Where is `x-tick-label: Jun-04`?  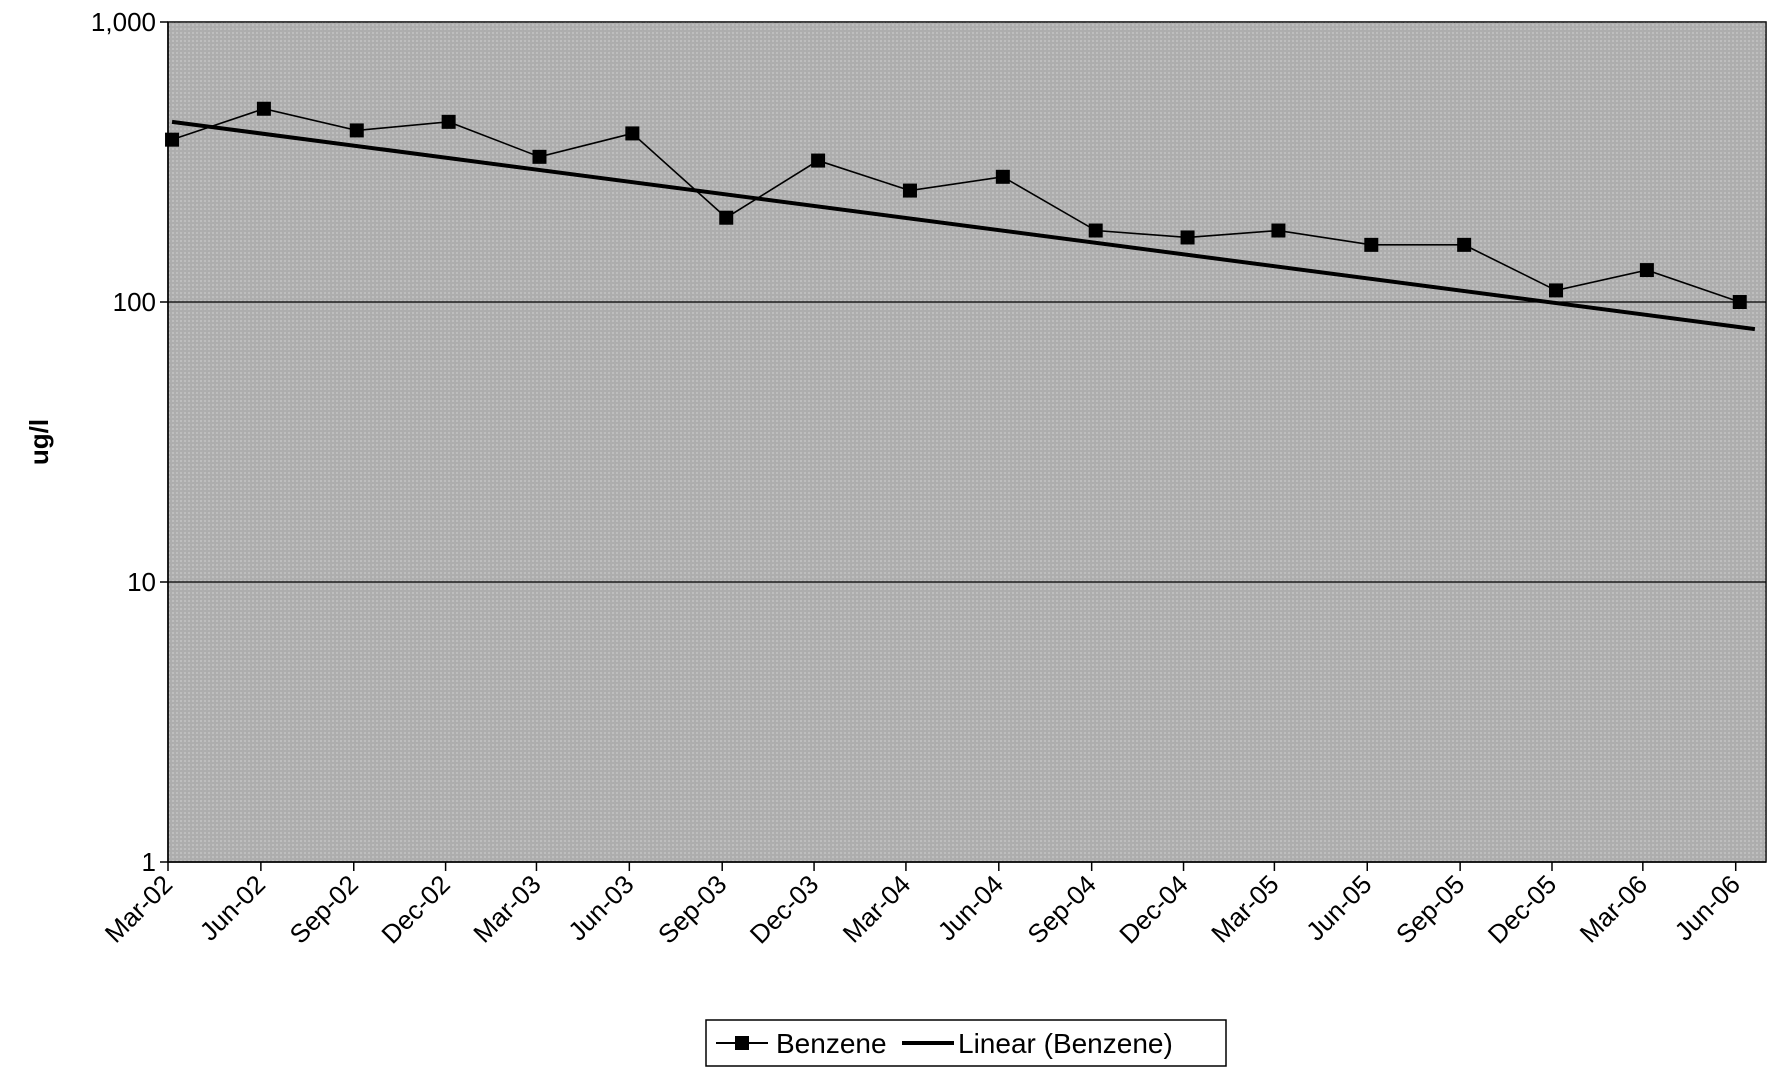 x-tick-label: Jun-04 is located at coordinates (970, 907).